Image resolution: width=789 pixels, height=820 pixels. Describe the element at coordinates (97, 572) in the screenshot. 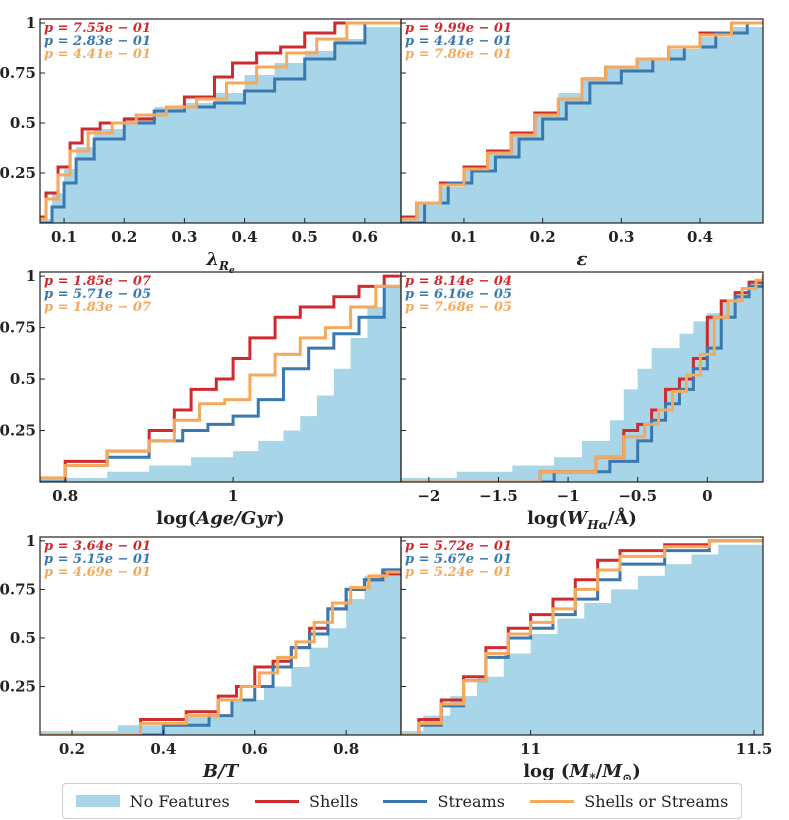

I see `p-value-shells-or-streams: p = 4.69e − 01` at that location.